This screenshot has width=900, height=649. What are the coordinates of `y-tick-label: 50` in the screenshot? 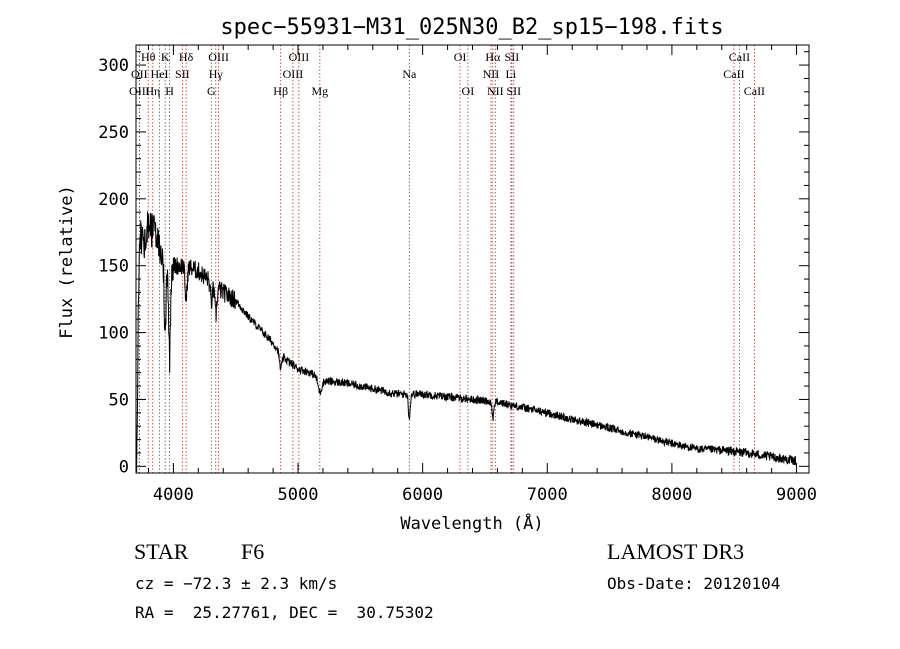 It's located at (119, 400).